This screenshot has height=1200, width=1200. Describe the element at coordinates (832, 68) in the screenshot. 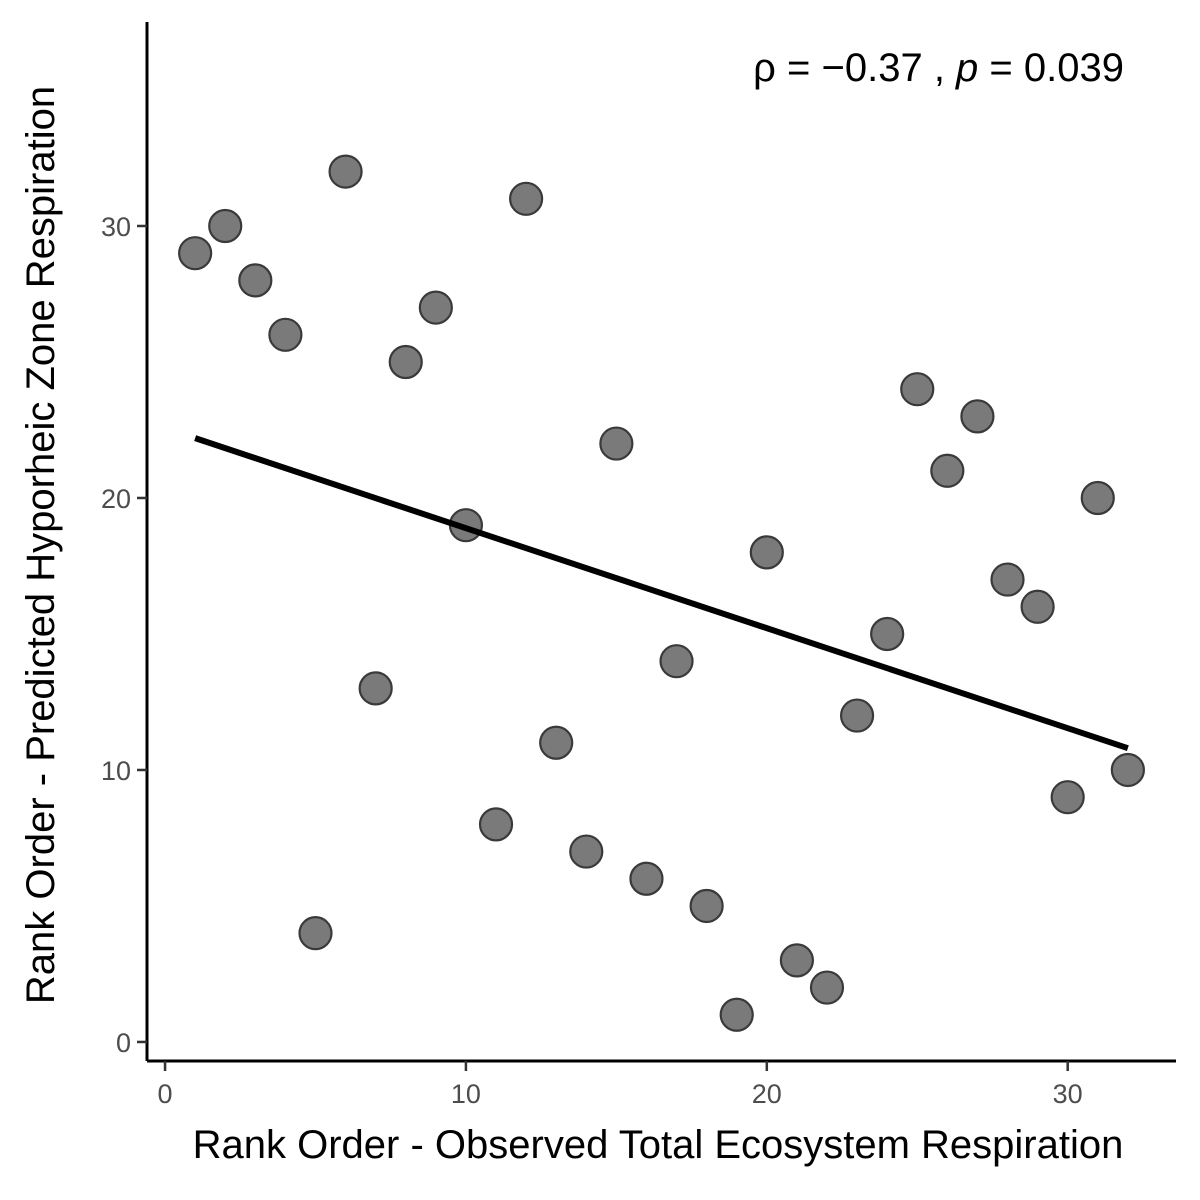

I see `minus-sign: −` at that location.